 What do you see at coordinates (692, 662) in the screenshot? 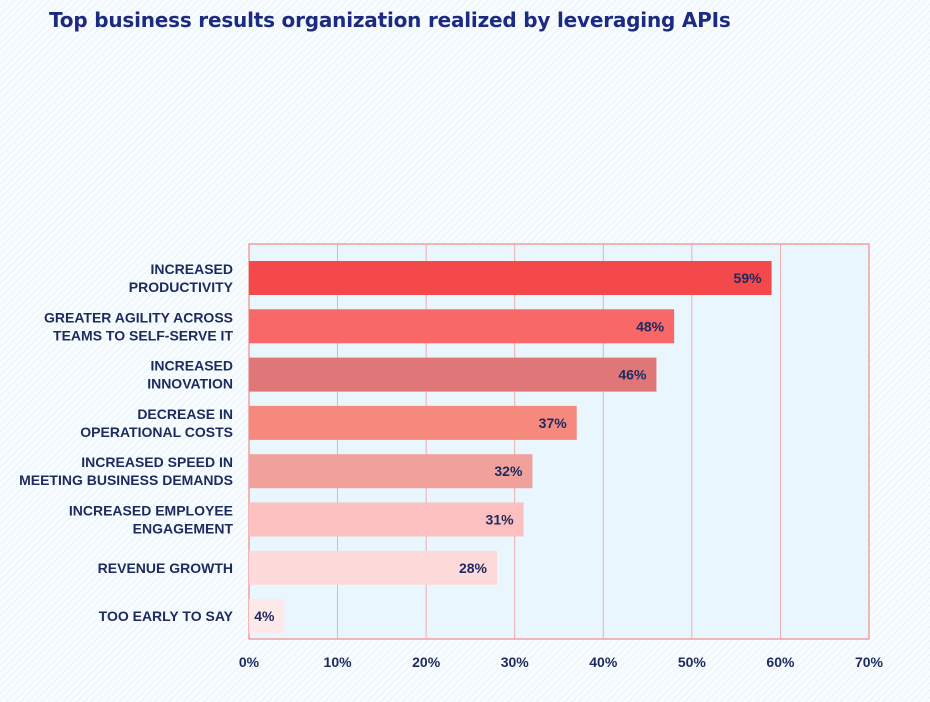
I see `x-tick-label: 50%` at bounding box center [692, 662].